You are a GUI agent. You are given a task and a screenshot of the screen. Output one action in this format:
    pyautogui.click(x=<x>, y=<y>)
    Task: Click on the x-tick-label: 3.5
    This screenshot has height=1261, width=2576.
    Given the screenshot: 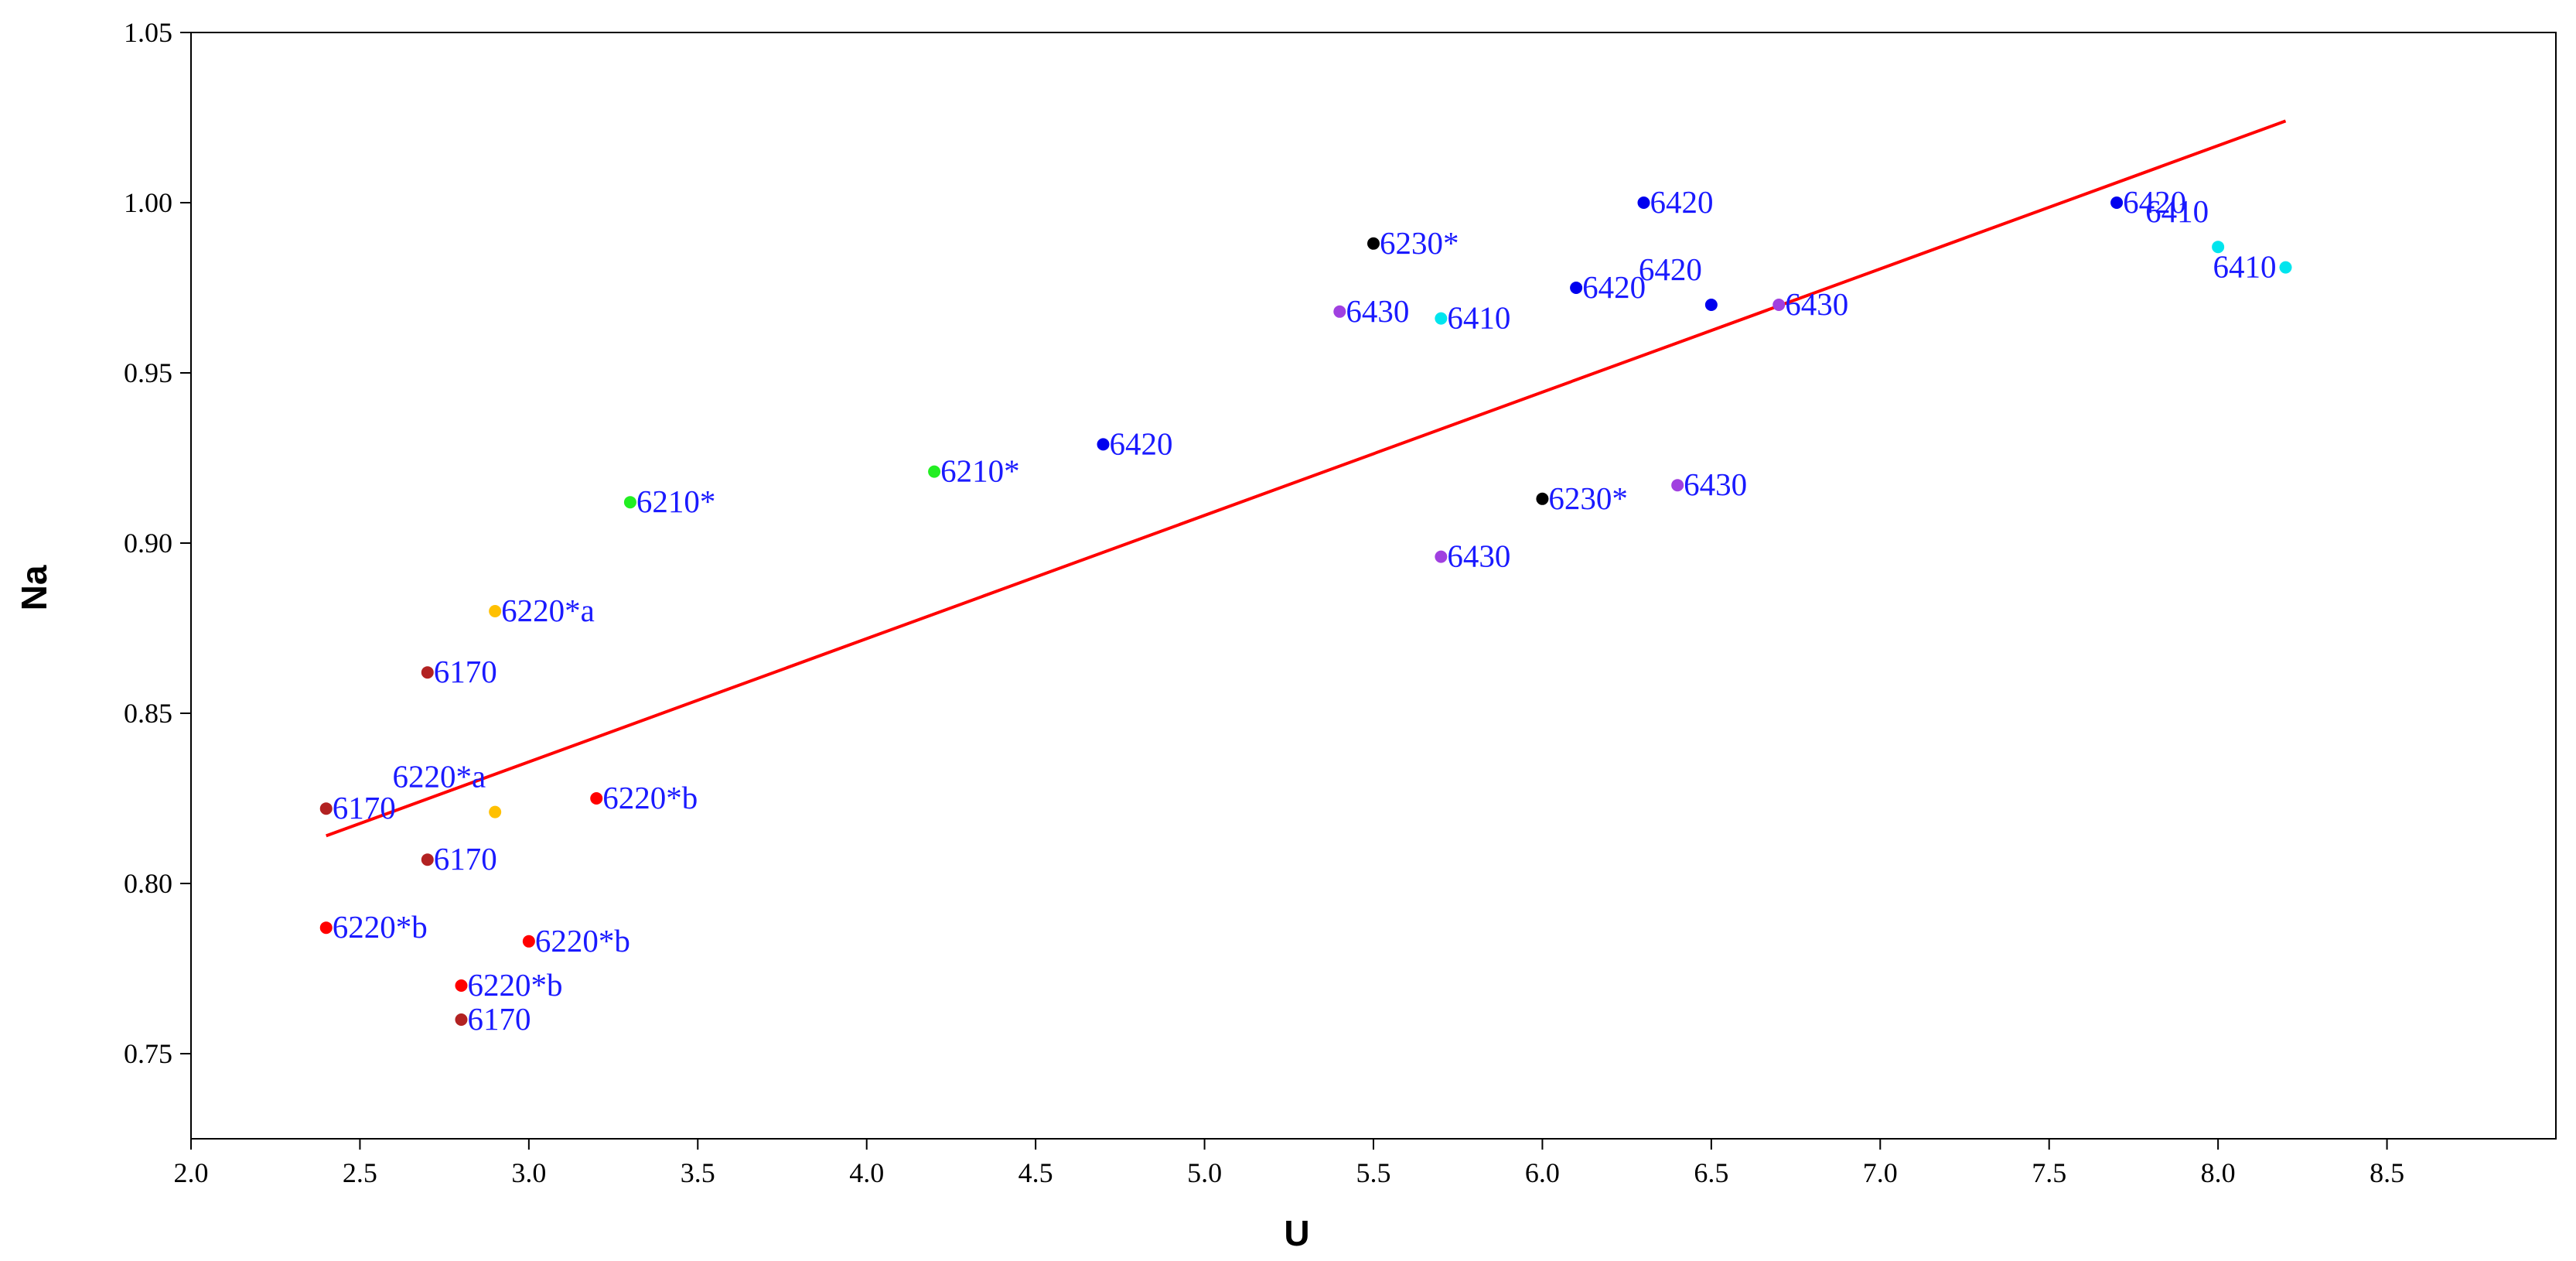 What is the action you would take?
    pyautogui.click(x=698, y=1172)
    